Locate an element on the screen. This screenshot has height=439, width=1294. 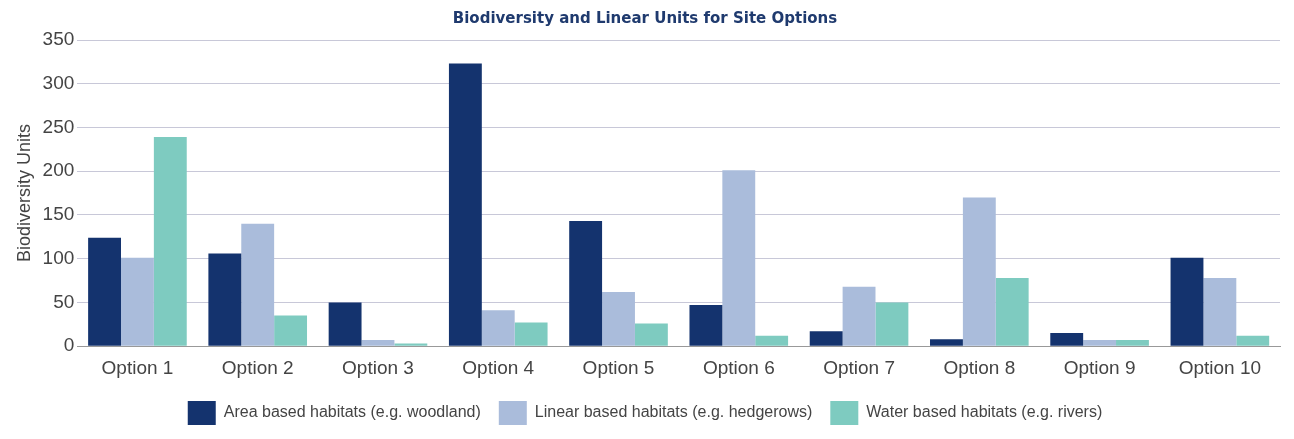
legend-label: Water based habitats (e.g. rivers) is located at coordinates (984, 412).